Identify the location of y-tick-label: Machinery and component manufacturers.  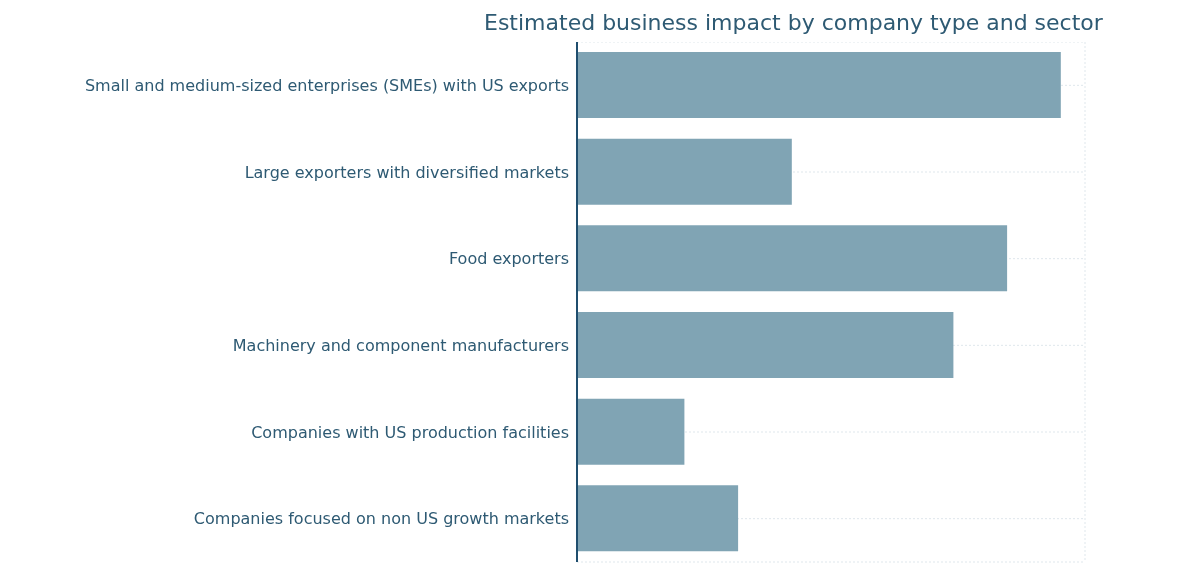
(400, 346).